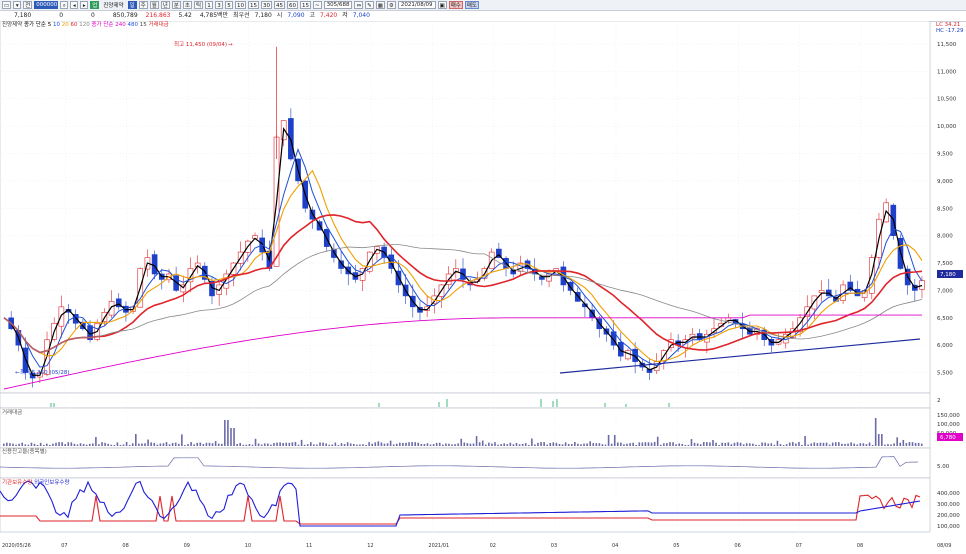 Image resolution: width=966 pixels, height=554 pixels. What do you see at coordinates (209, 5) in the screenshot?
I see `period-1: 1` at bounding box center [209, 5].